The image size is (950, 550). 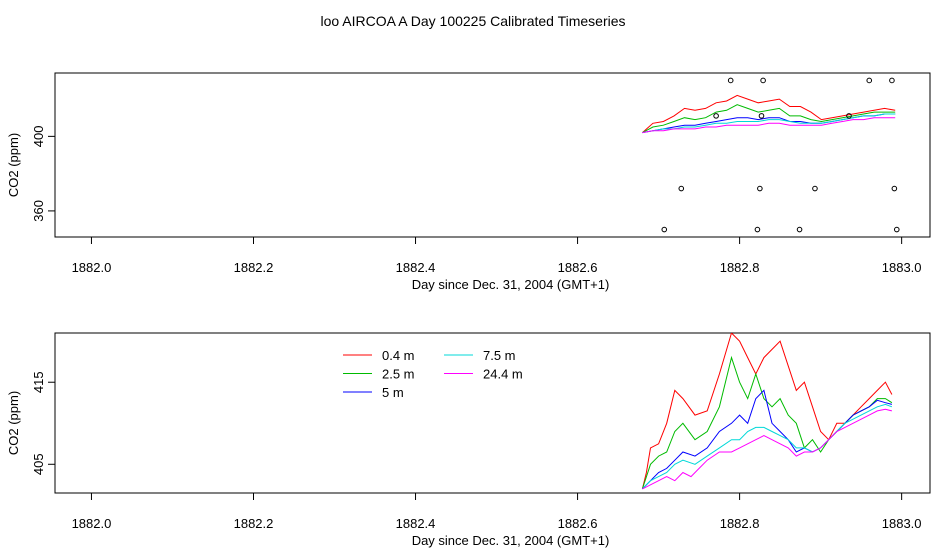 I want to click on legend-label: 7.5 m, so click(x=499, y=355).